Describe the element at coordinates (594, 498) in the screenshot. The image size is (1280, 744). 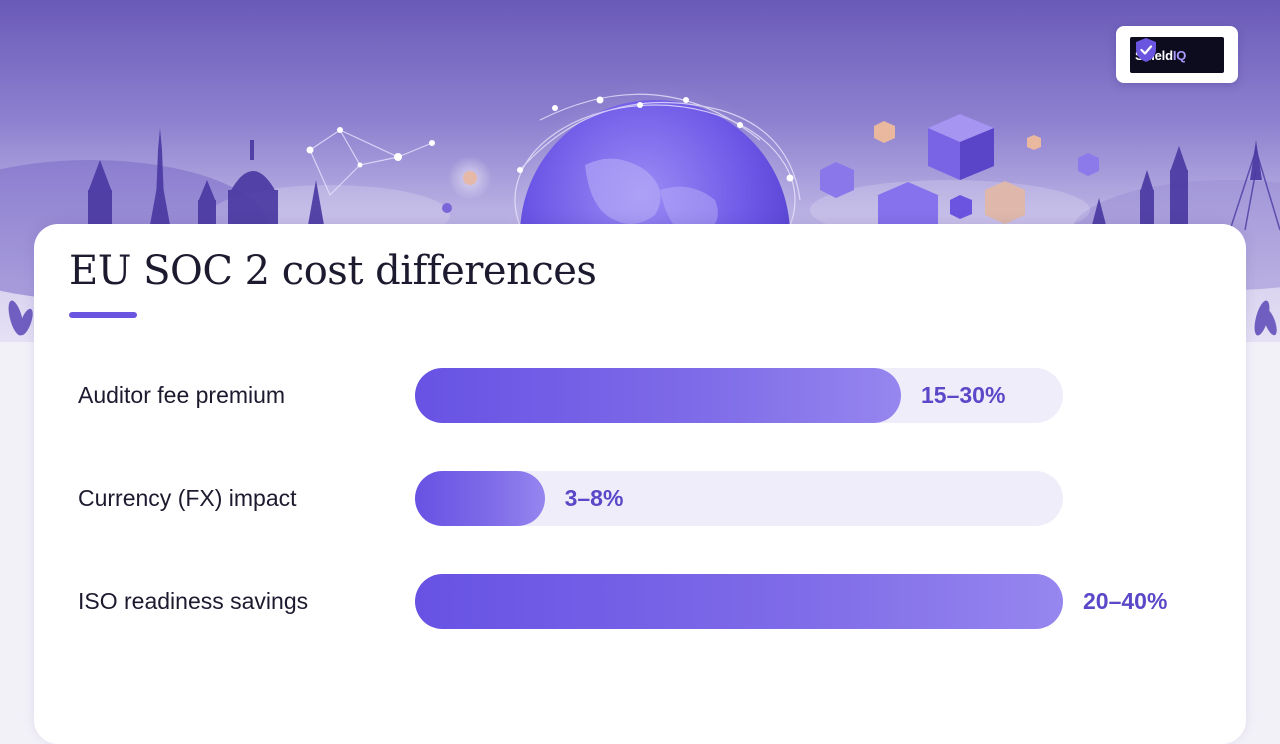
I see `bar-value-label: 3–8%` at that location.